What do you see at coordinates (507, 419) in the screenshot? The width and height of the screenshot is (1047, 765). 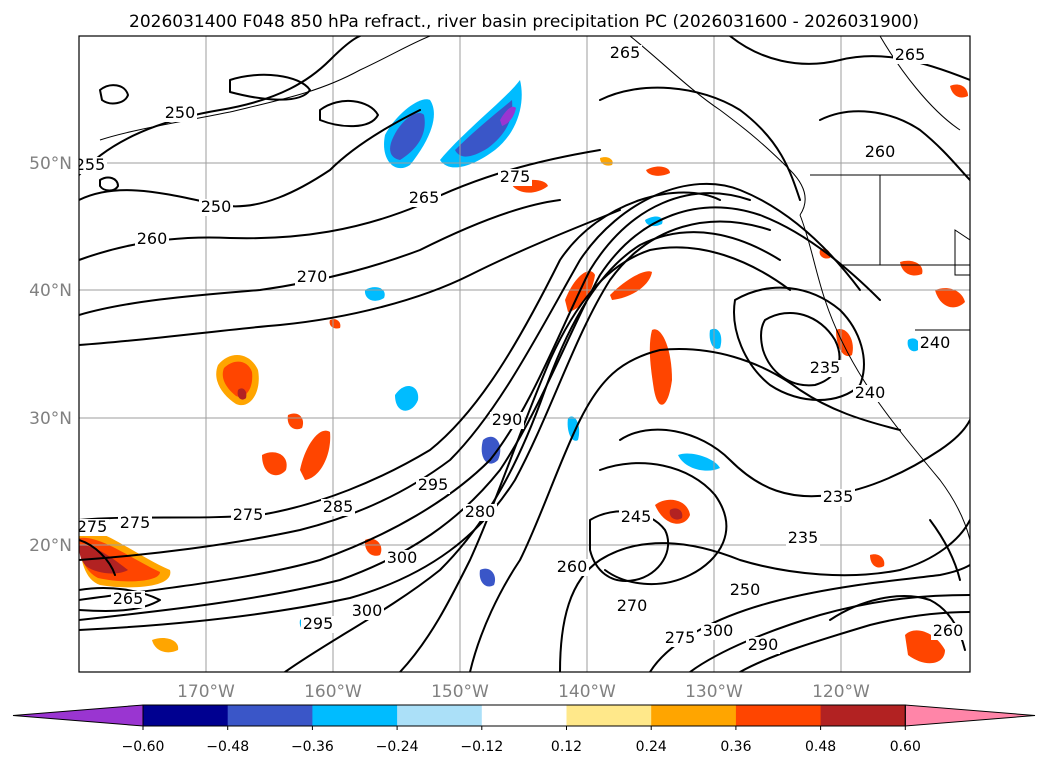 I see `contour-label: 290` at bounding box center [507, 419].